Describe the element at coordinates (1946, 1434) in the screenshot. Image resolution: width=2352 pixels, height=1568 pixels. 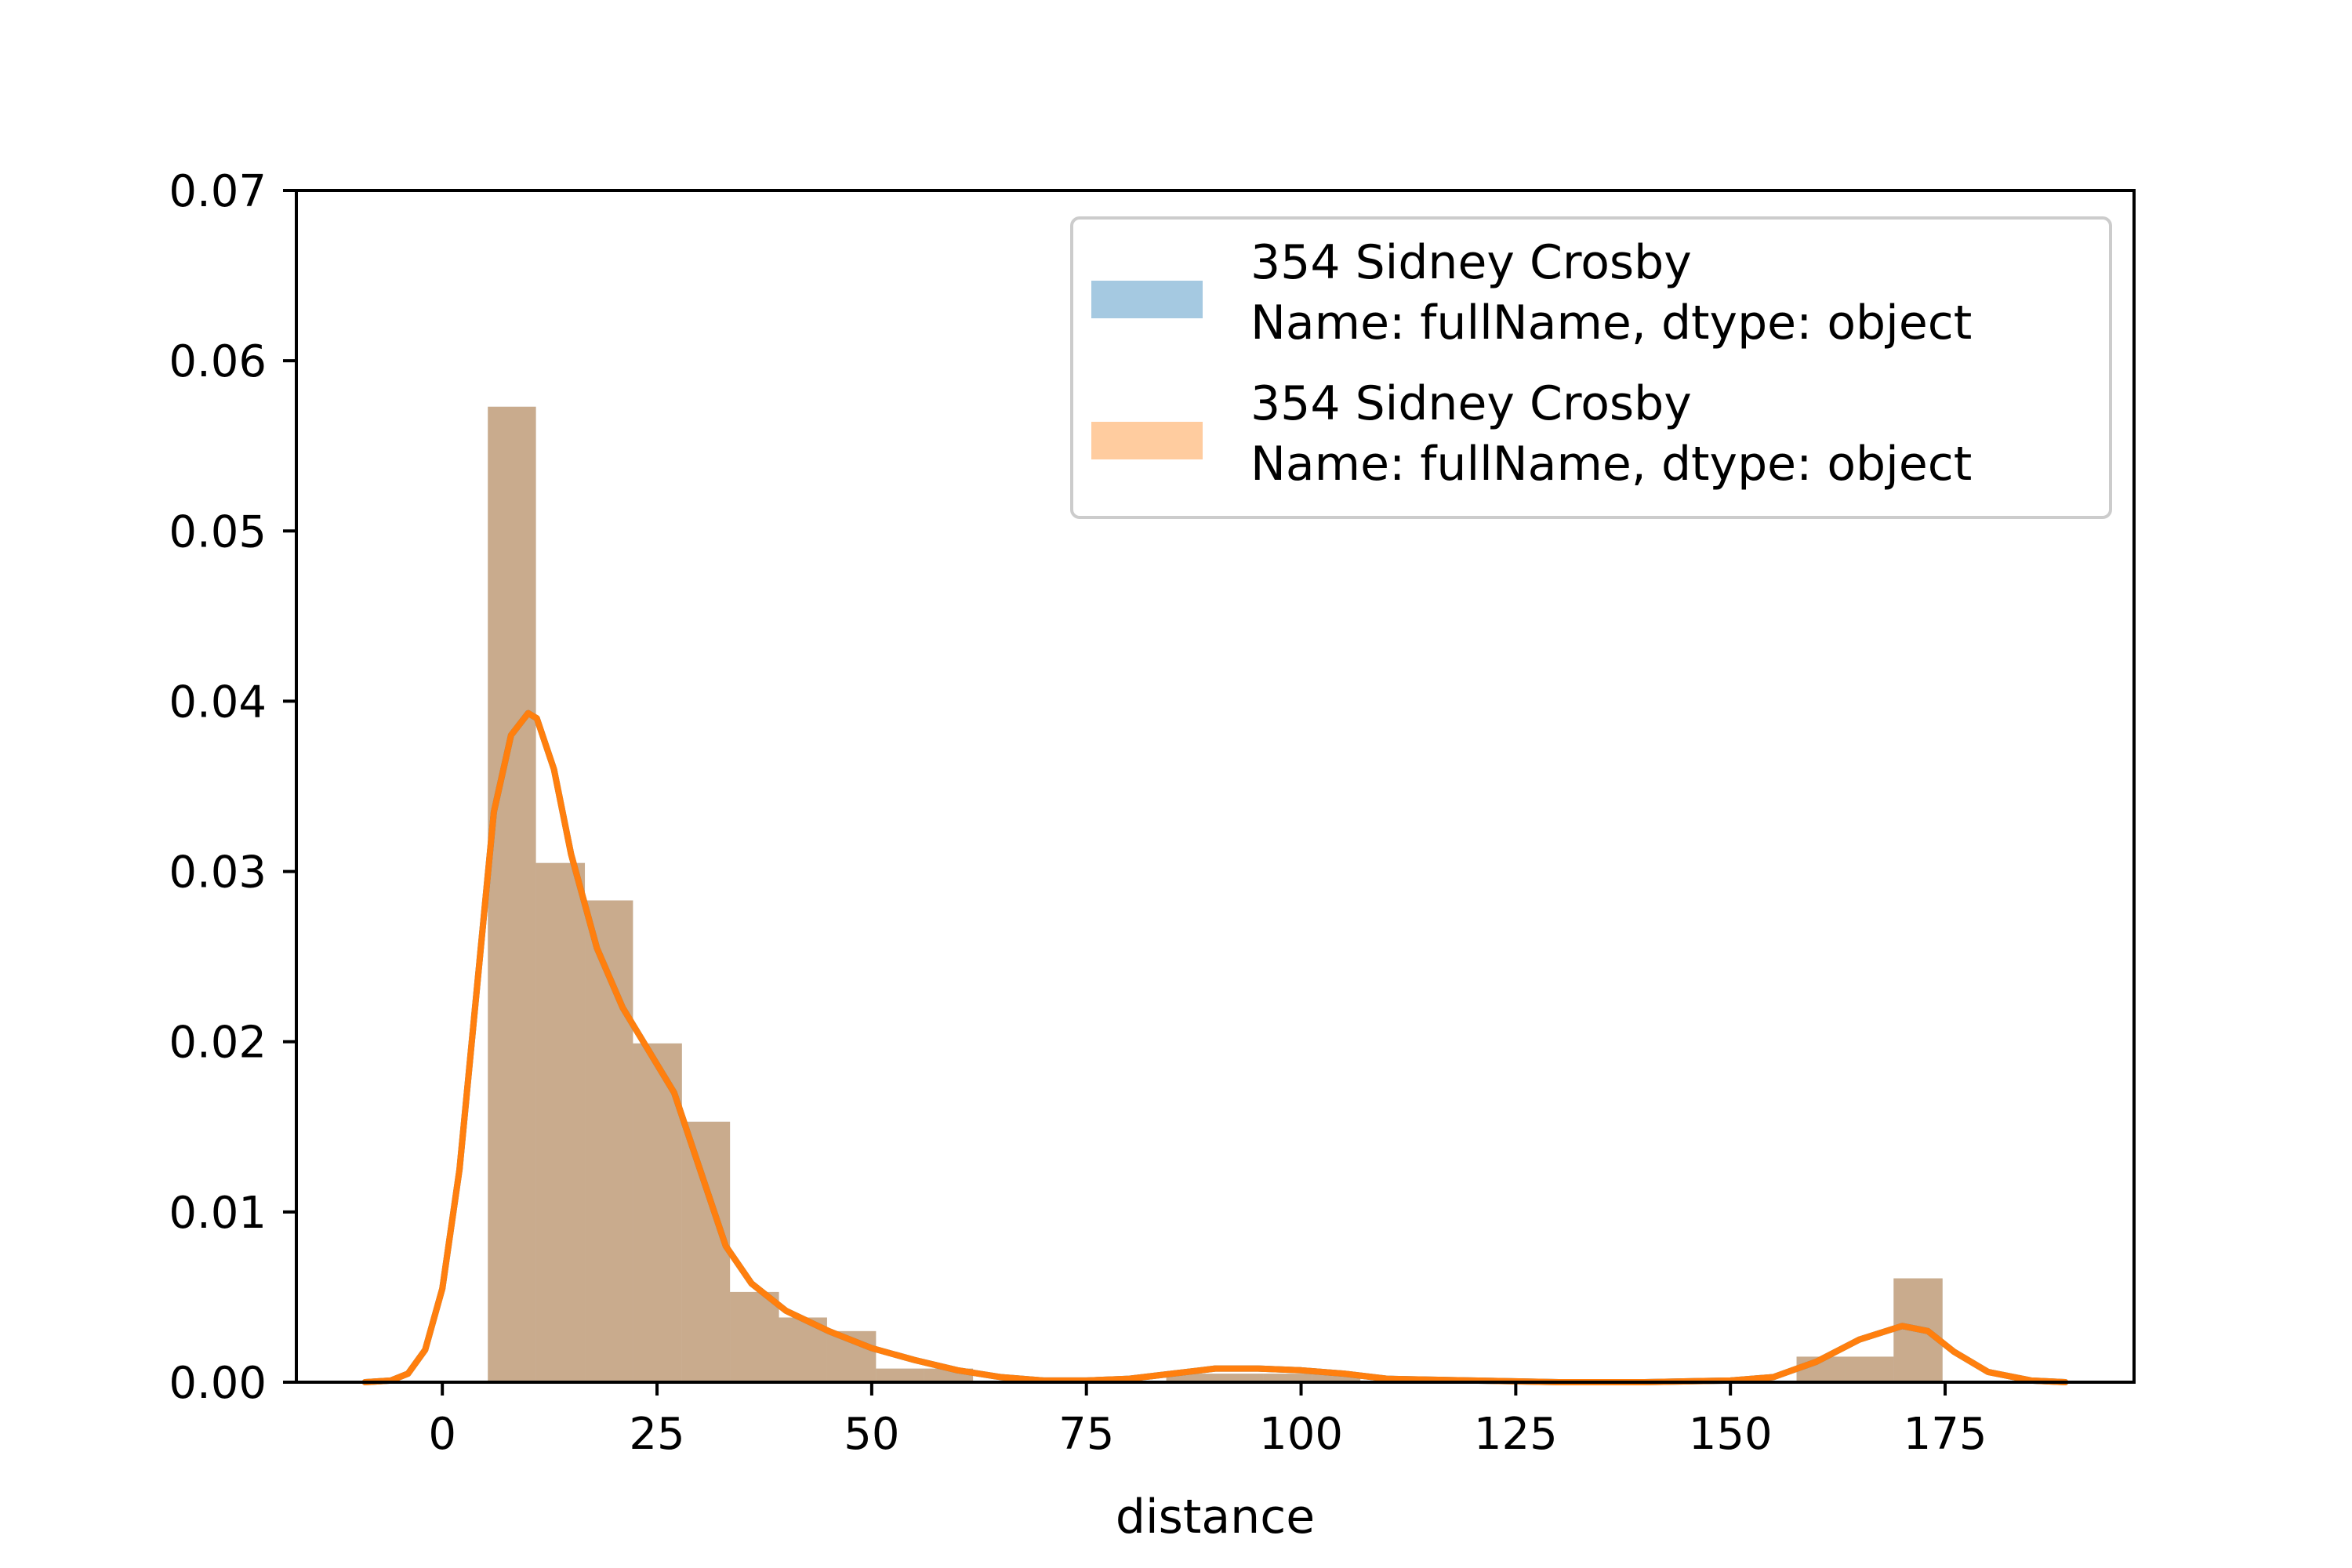
I see `x-tick-label: 175` at that location.